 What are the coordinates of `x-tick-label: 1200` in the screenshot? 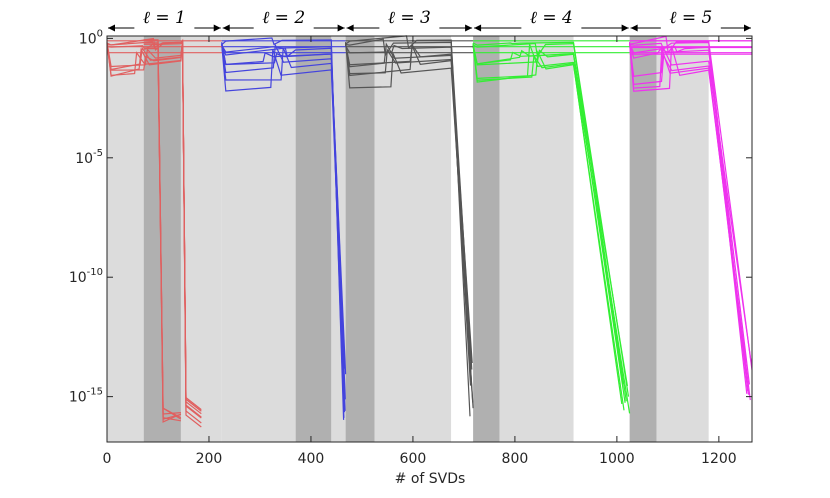 It's located at (719, 459).